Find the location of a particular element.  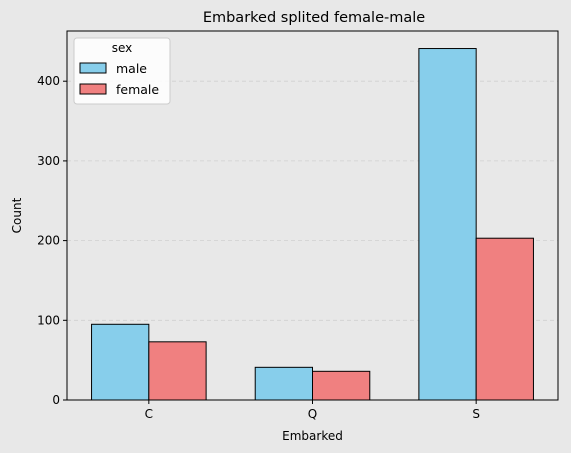

y-tick-label: 100 is located at coordinates (48, 320).